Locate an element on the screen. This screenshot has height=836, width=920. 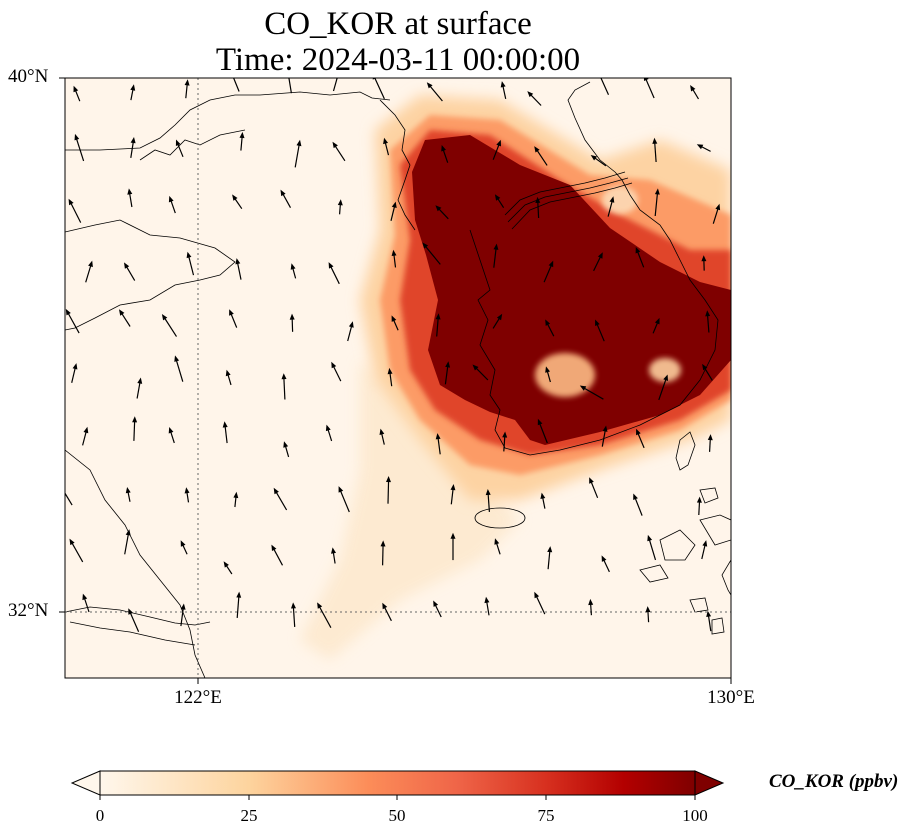
lat-label-32n: 32°N is located at coordinates (28, 610).